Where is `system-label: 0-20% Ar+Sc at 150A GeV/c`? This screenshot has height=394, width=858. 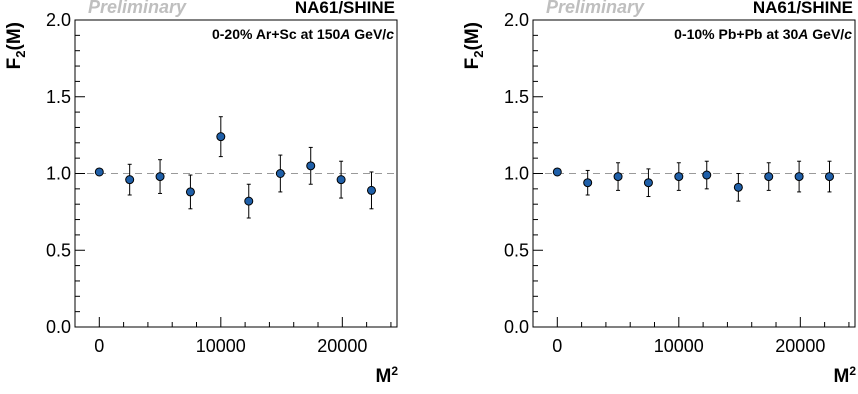 system-label: 0-20% Ar+Sc at 150A GeV/c is located at coordinates (303, 34).